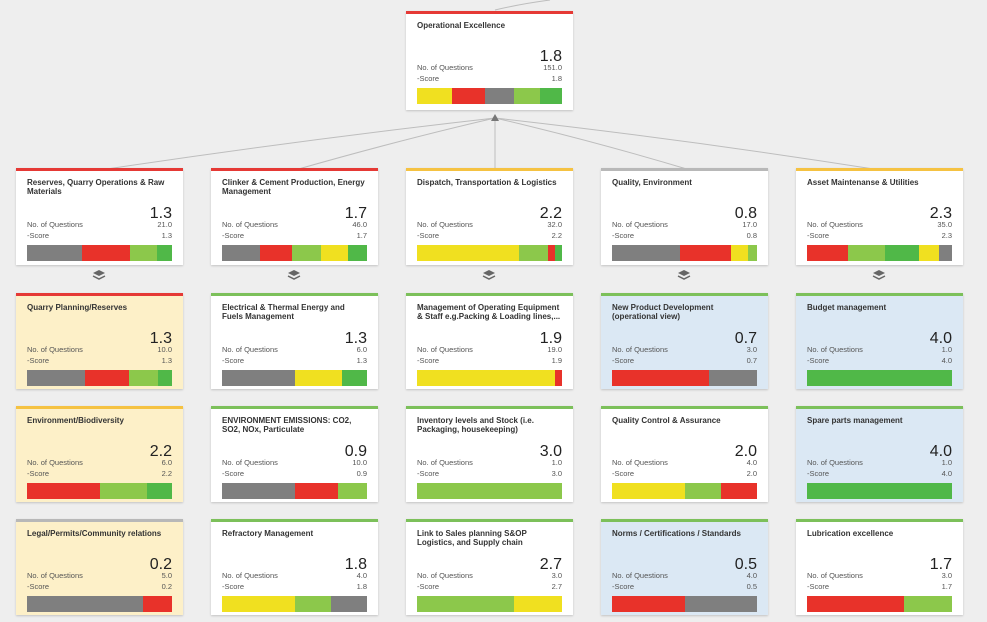  Describe the element at coordinates (850, 533) in the screenshot. I see `card-title: Lubrication excellence` at that location.